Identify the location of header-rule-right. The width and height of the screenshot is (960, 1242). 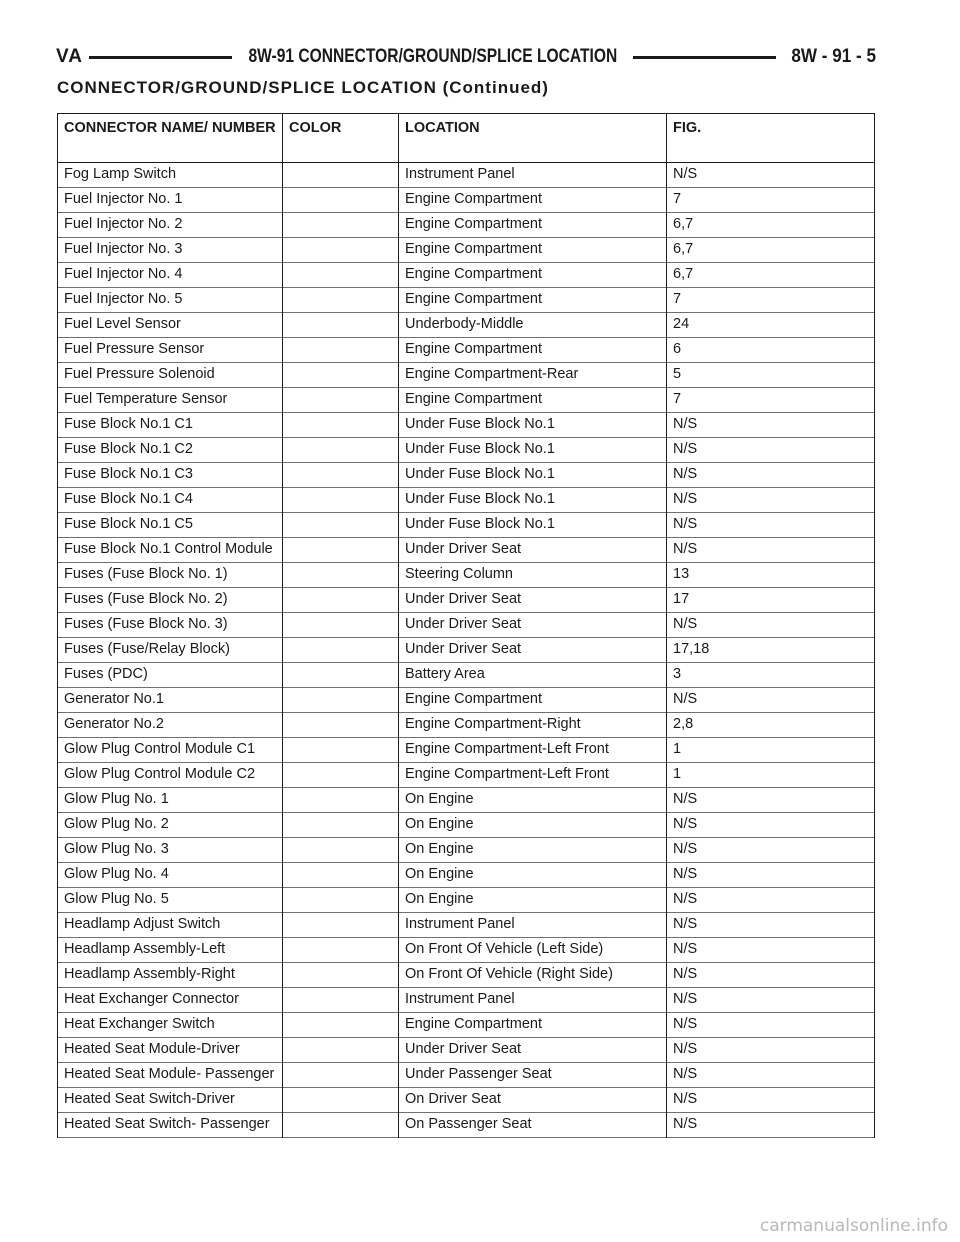
(705, 57).